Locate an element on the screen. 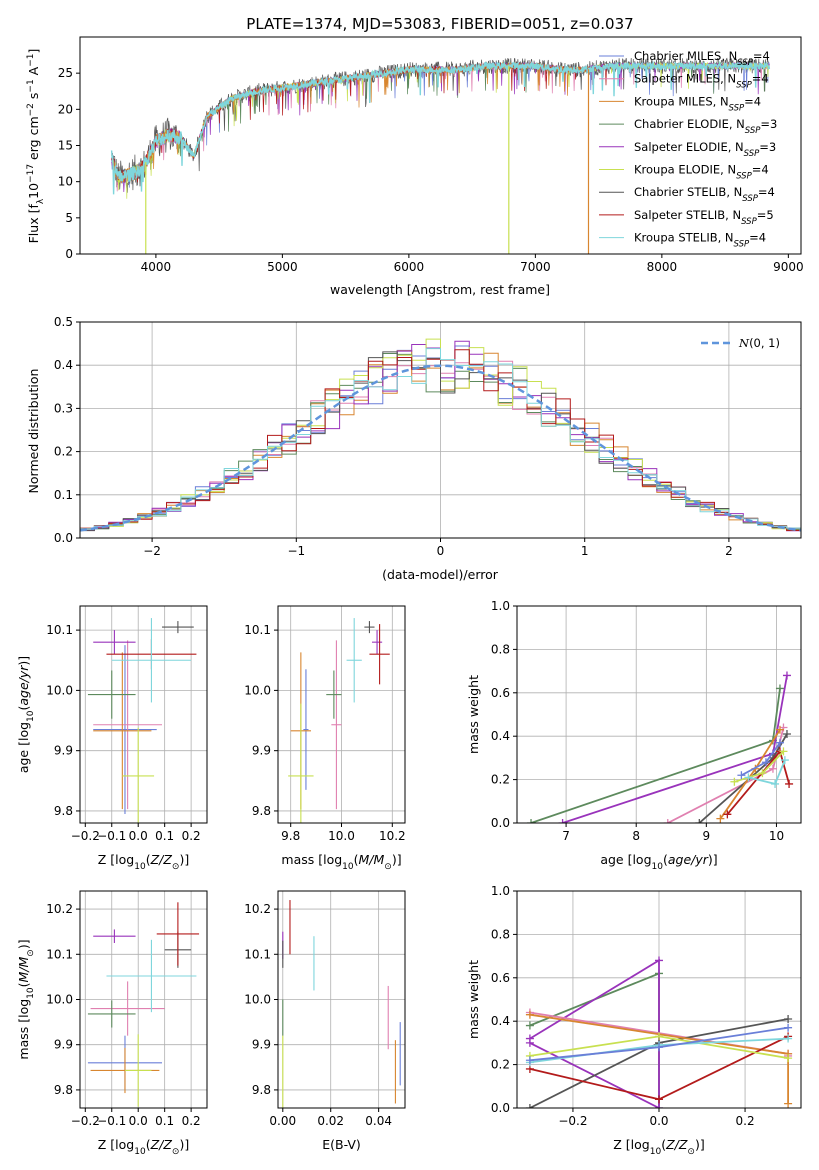 This screenshot has height=1170, width=819. ylabel-part: 10 is located at coordinates (33, 191).